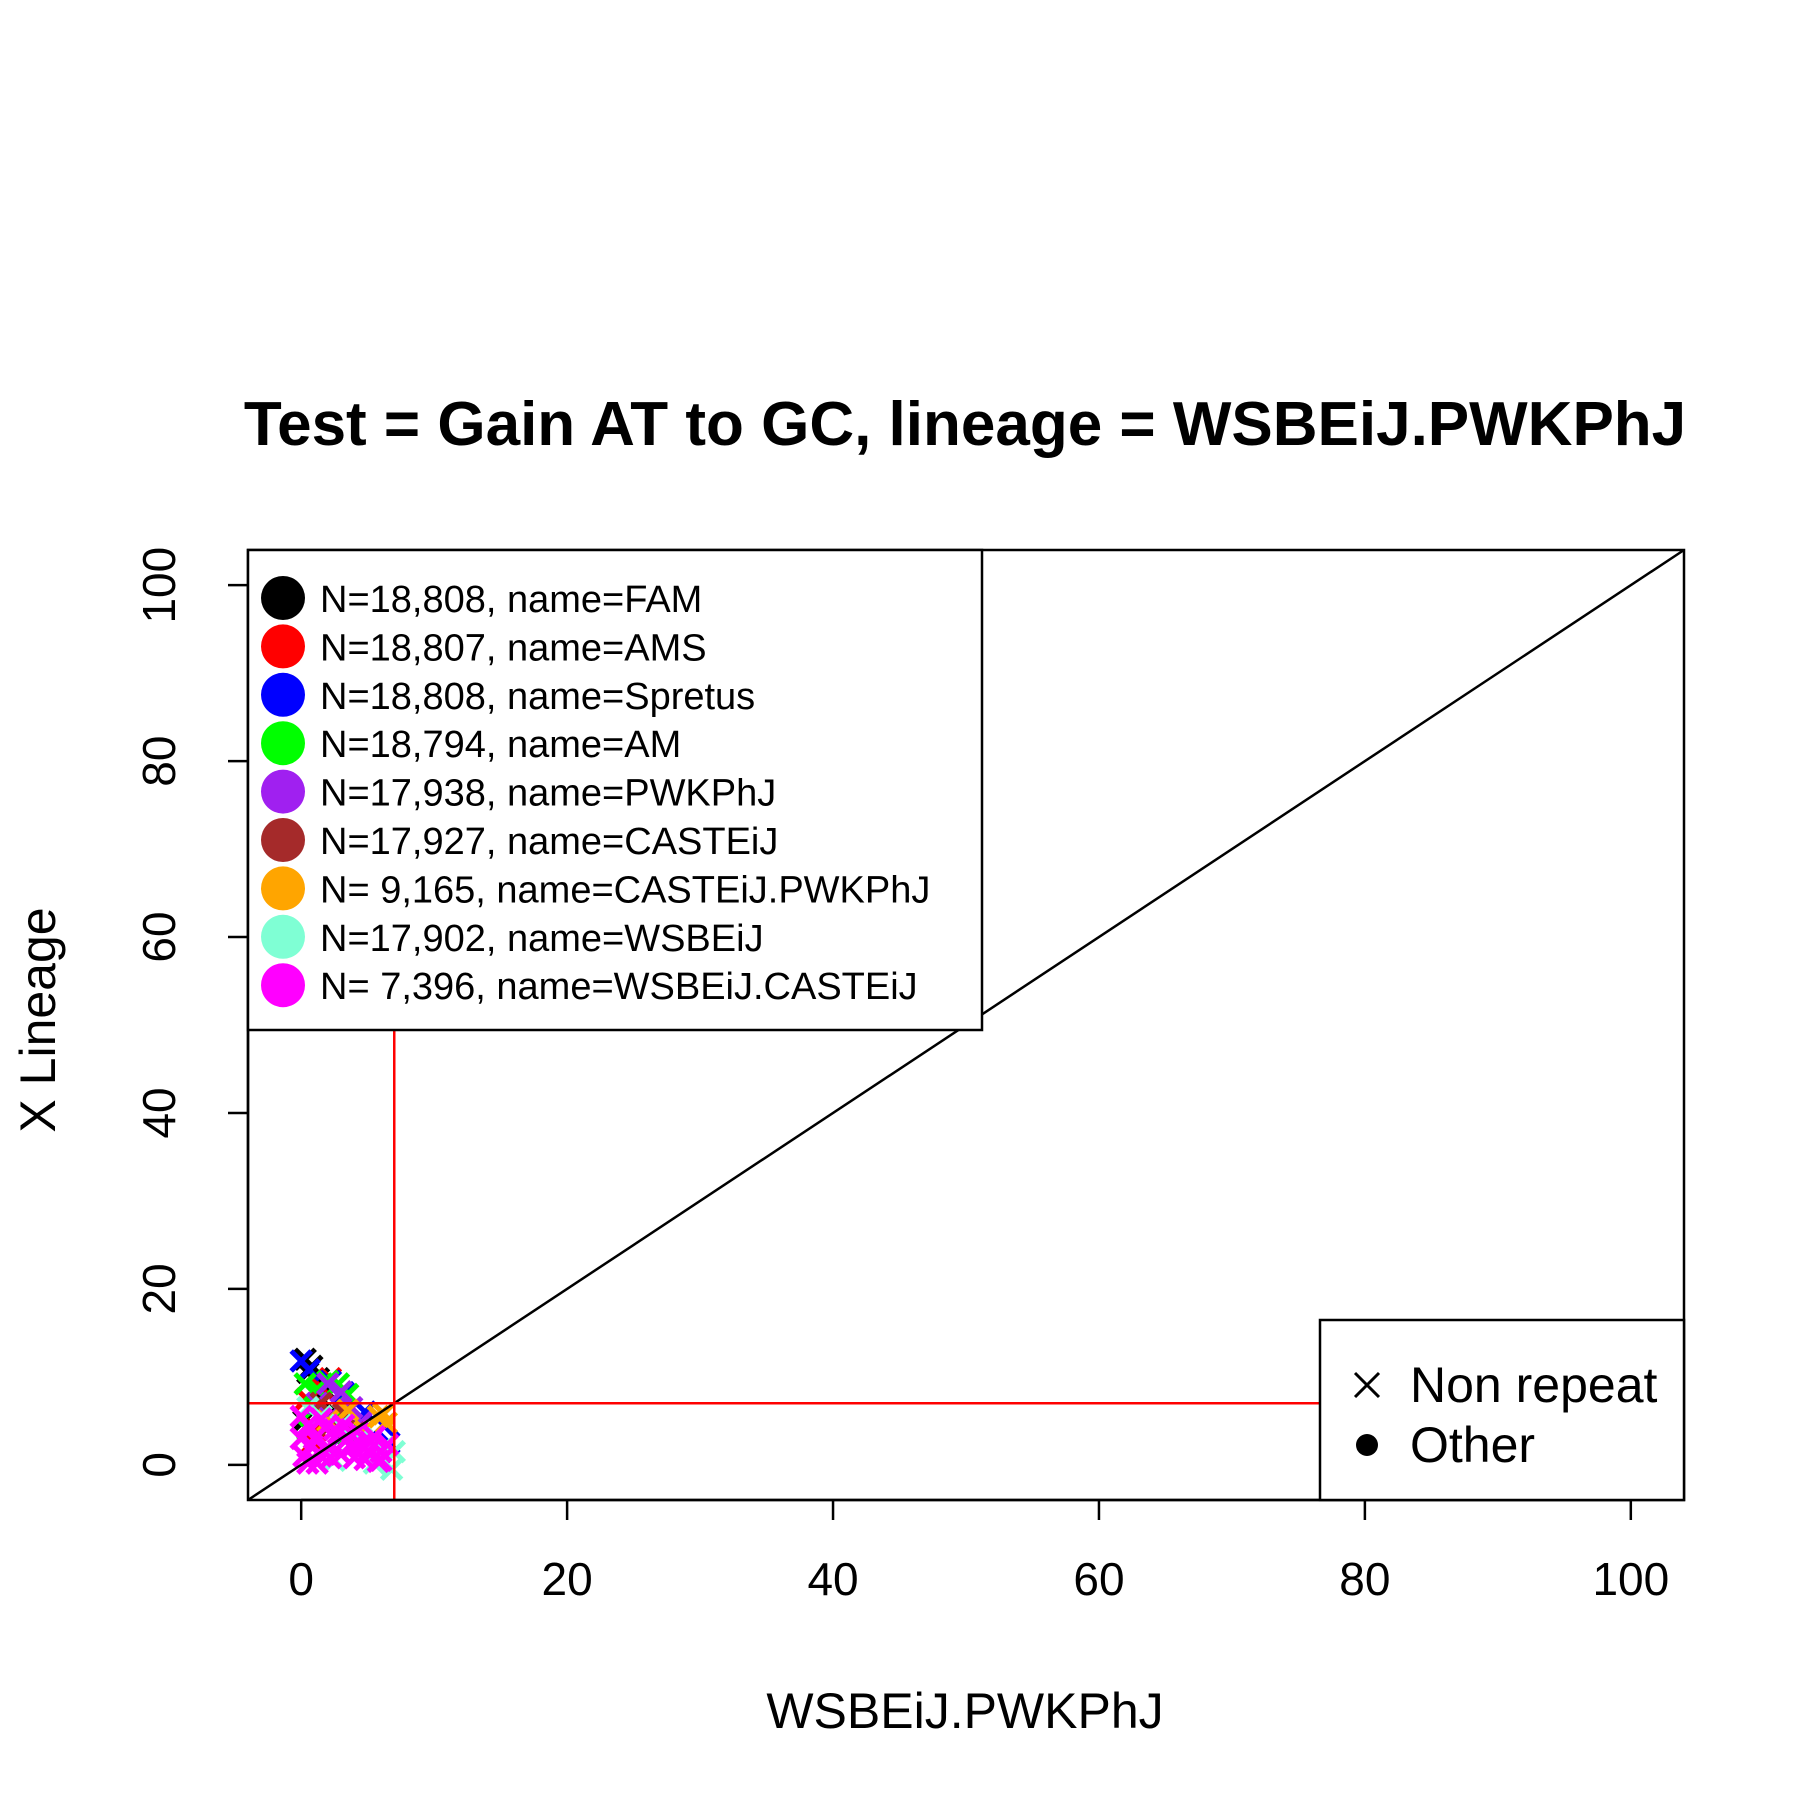 The height and width of the screenshot is (1800, 1800). I want to click on x-tick-label: 100, so click(1630, 1579).